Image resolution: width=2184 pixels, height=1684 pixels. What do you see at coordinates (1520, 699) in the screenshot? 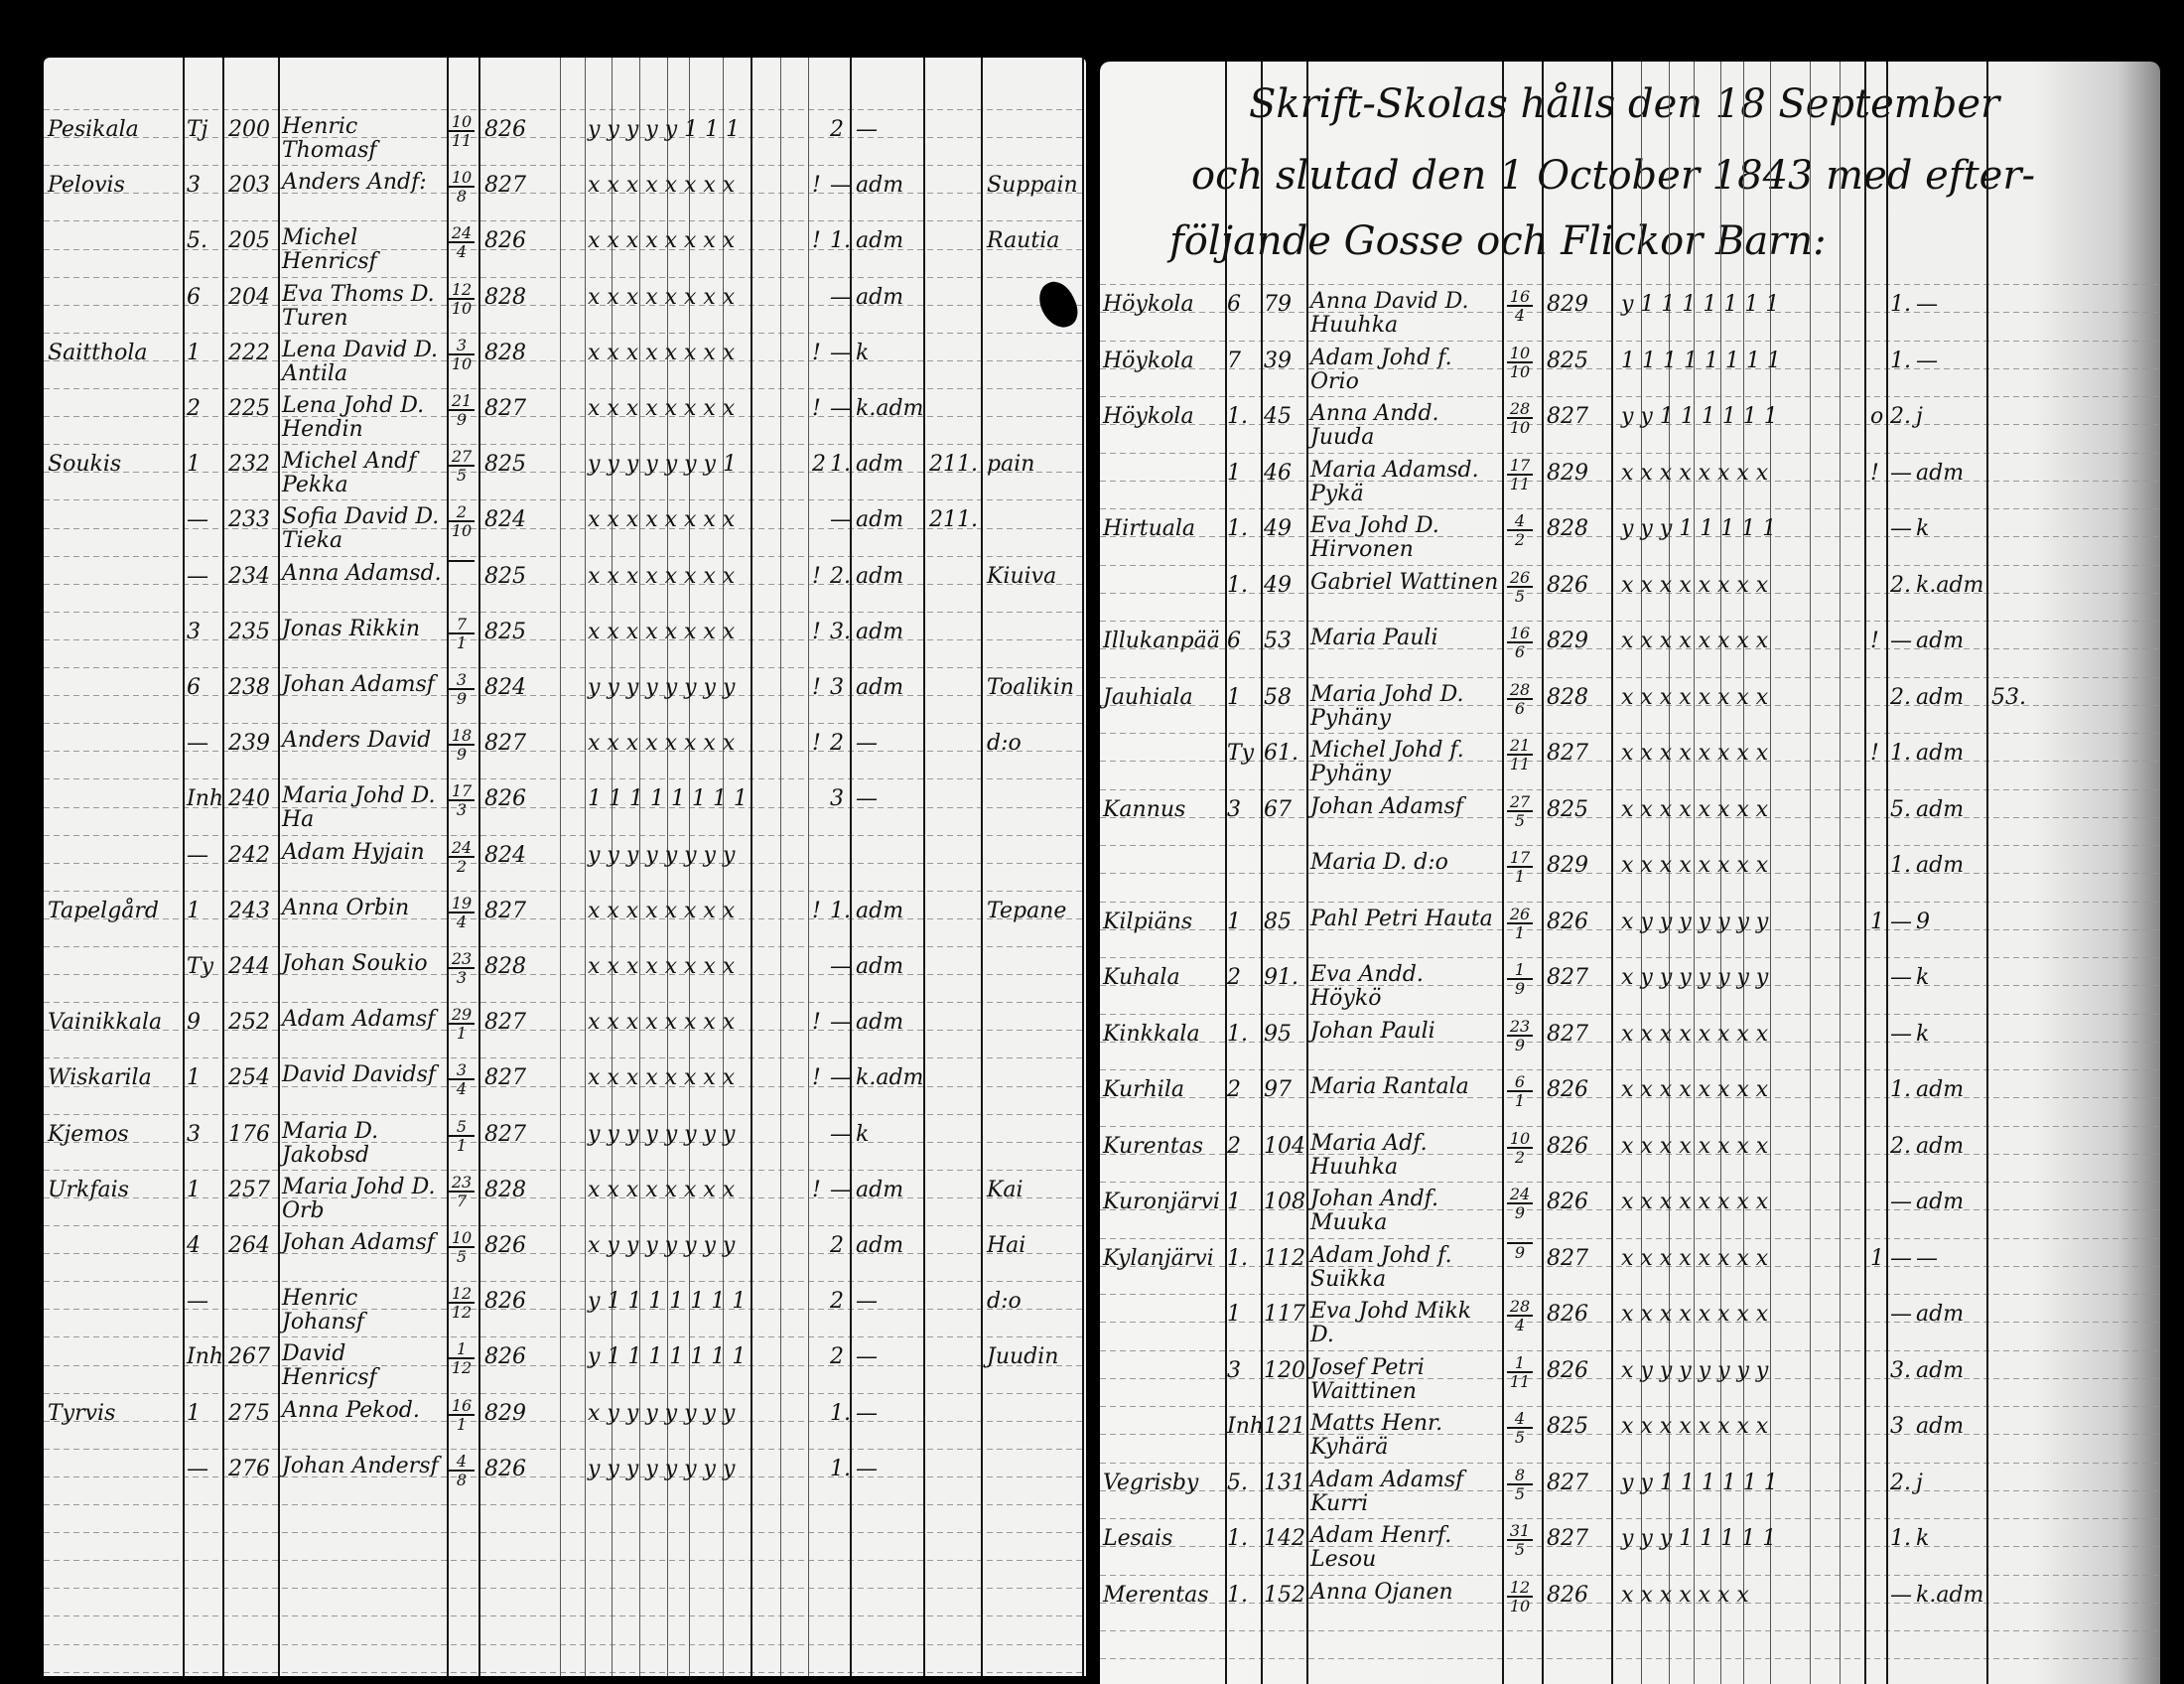
I see `birth-date: 28 6` at bounding box center [1520, 699].